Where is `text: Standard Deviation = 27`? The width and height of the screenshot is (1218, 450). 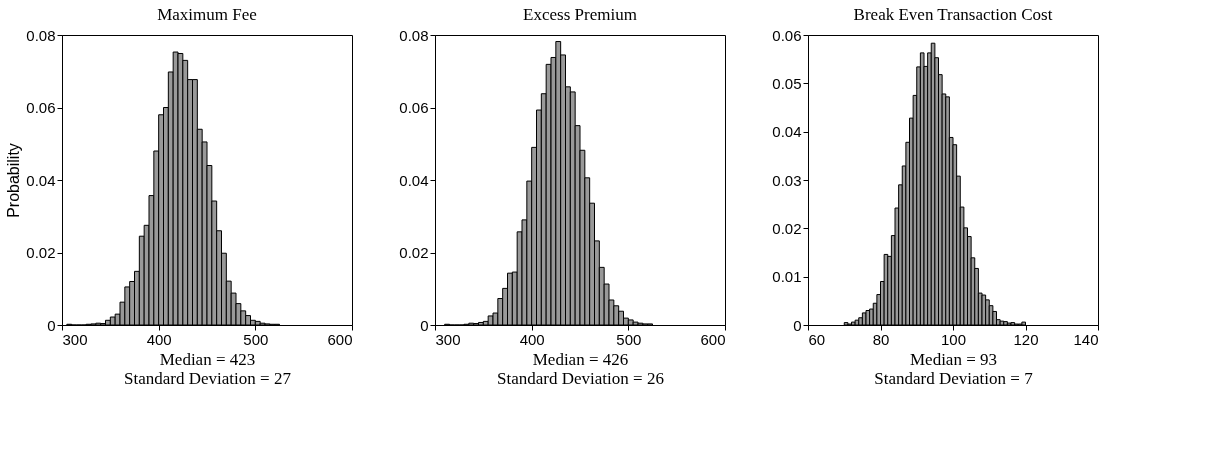
text: Standard Deviation = 27 is located at coordinates (208, 378).